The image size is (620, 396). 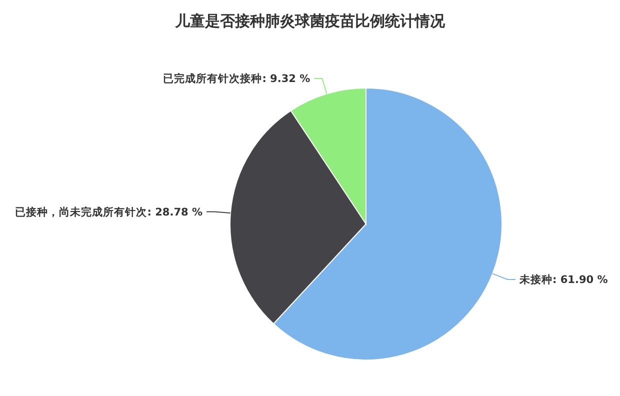 What do you see at coordinates (563, 279) in the screenshot?
I see `slice-label: 未接种: 61.90 %` at bounding box center [563, 279].